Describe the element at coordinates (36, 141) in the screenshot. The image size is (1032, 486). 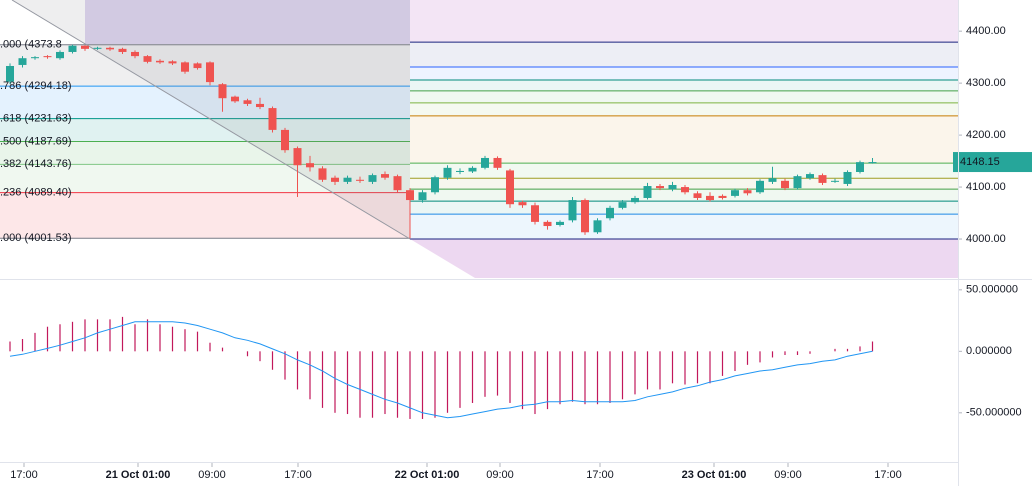
I see `fib-level-label: .500 (4187.69)` at that location.